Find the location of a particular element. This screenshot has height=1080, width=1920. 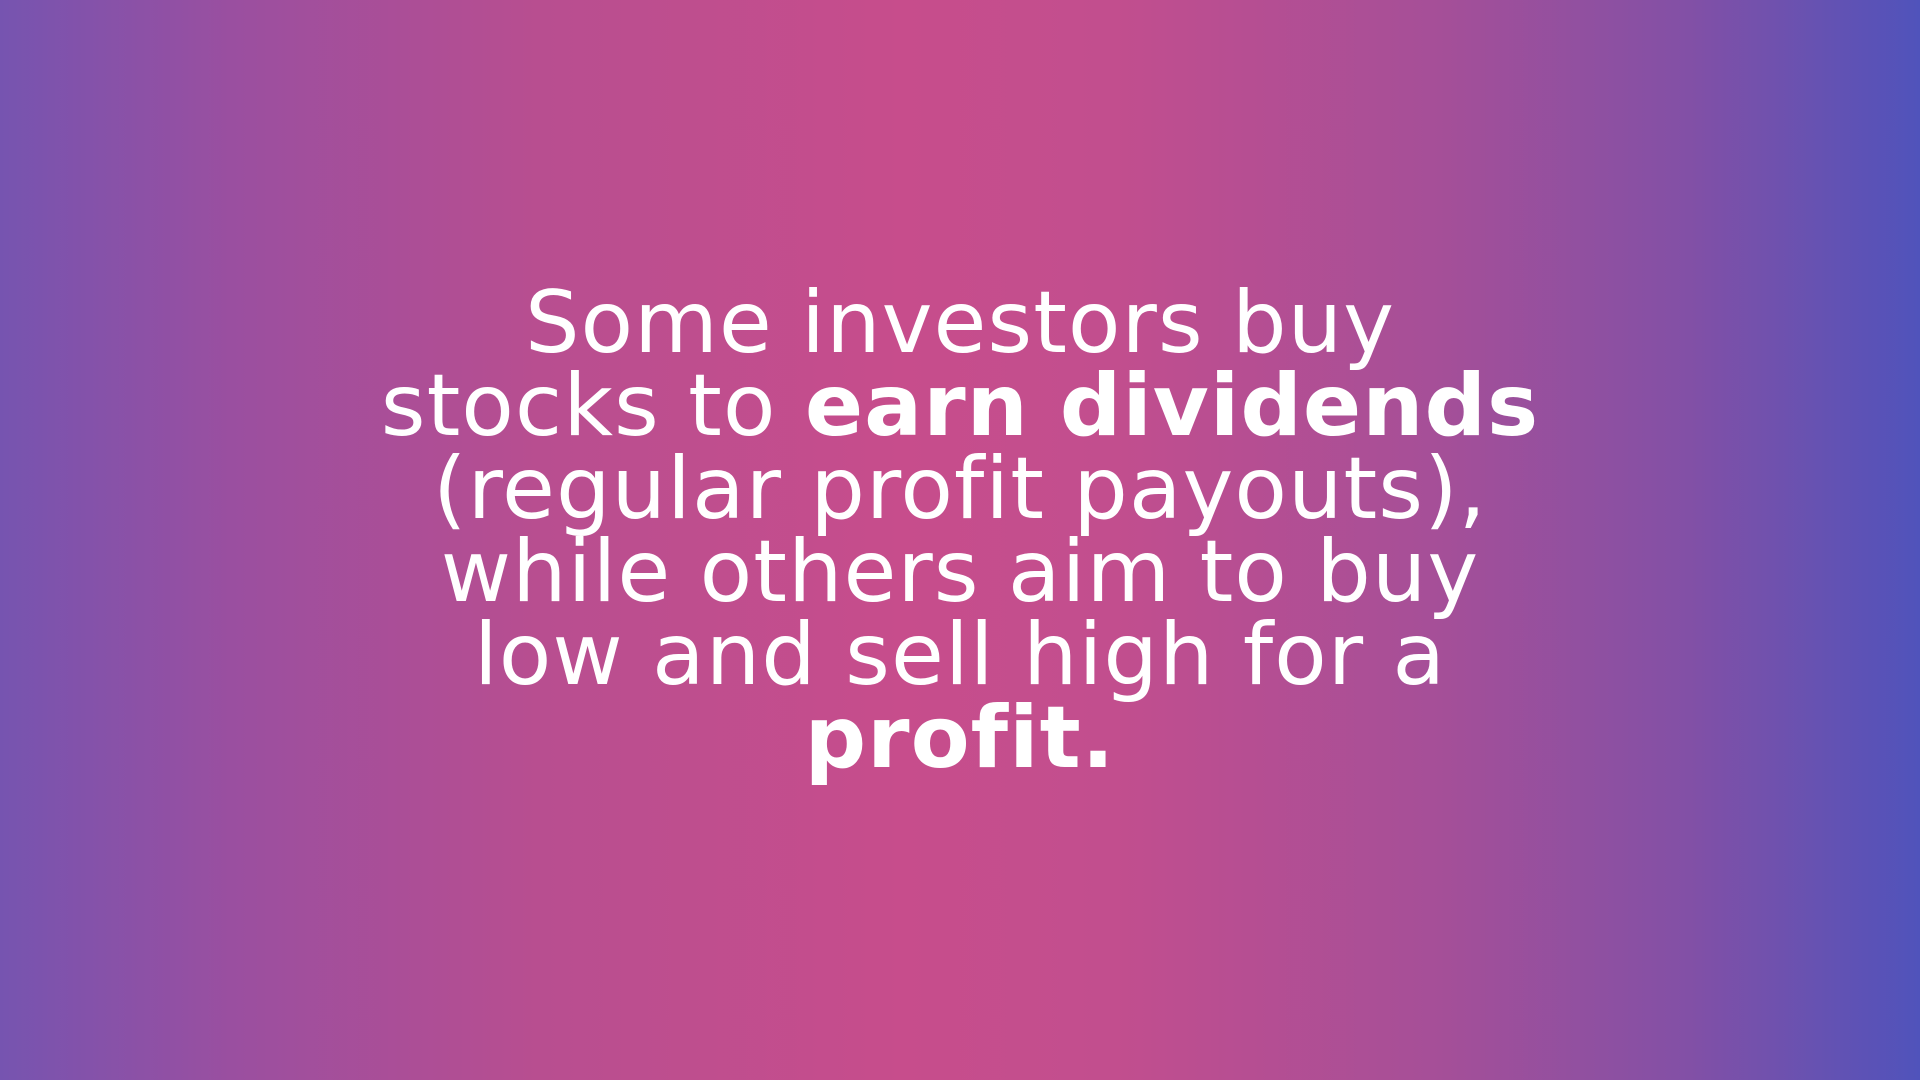

quote-line-2-text: stocks to is located at coordinates (592, 406).